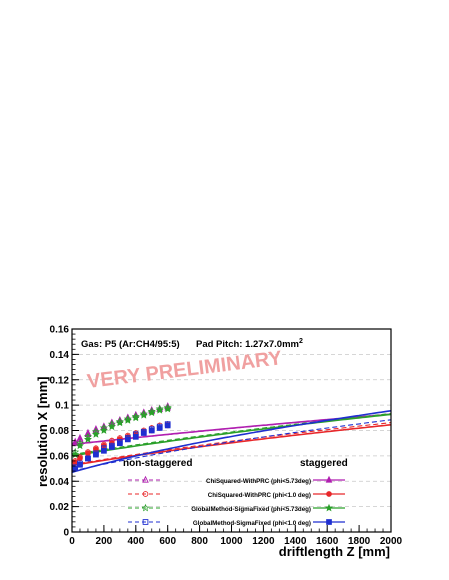 The height and width of the screenshot is (580, 449). Describe the element at coordinates (359, 541) in the screenshot. I see `x-tick-label: 1800` at that location.